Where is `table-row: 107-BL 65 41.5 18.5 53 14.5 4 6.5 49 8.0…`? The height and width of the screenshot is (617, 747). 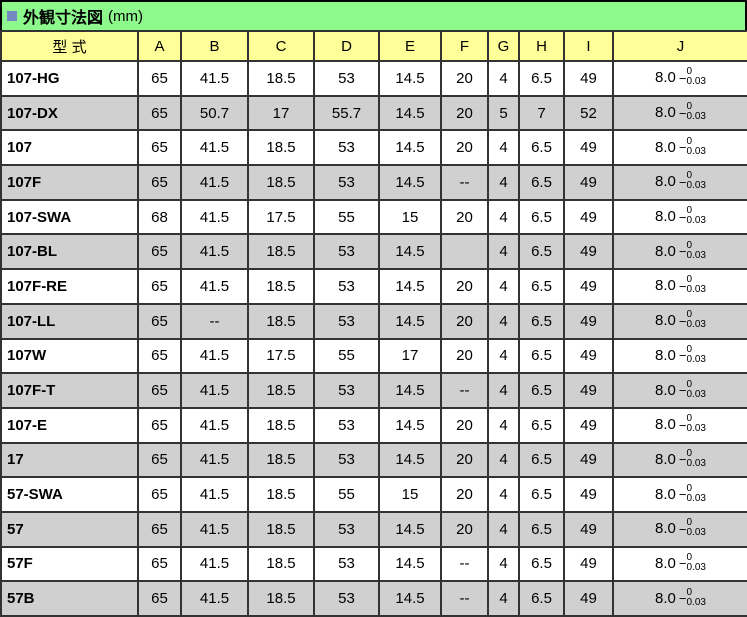 table-row: 107-BL 65 41.5 18.5 53 14.5 4 6.5 49 8.0… is located at coordinates (373, 252).